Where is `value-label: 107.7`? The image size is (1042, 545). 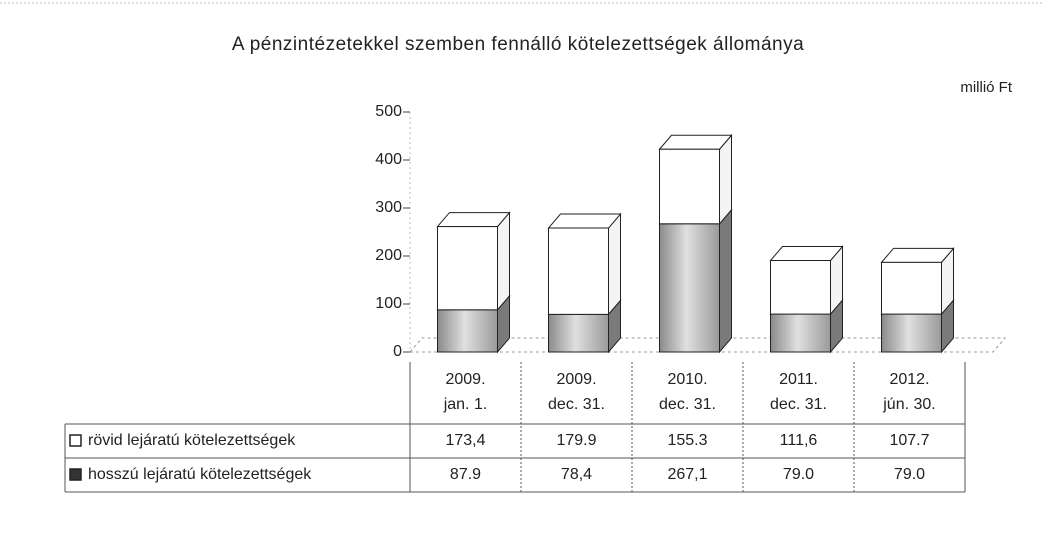
value-label: 107.7 is located at coordinates (909, 440).